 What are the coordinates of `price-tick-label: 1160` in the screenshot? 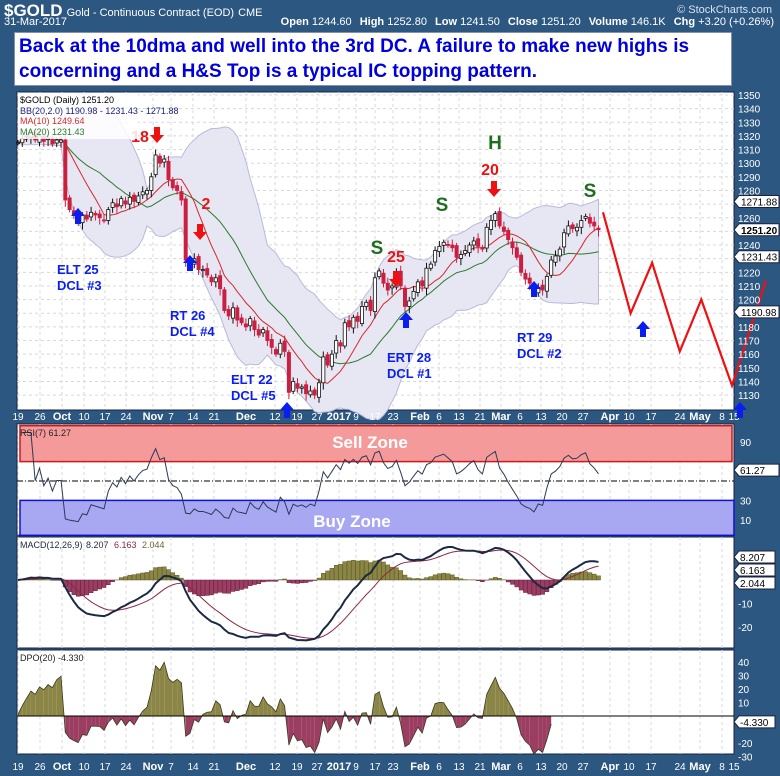 It's located at (749, 355).